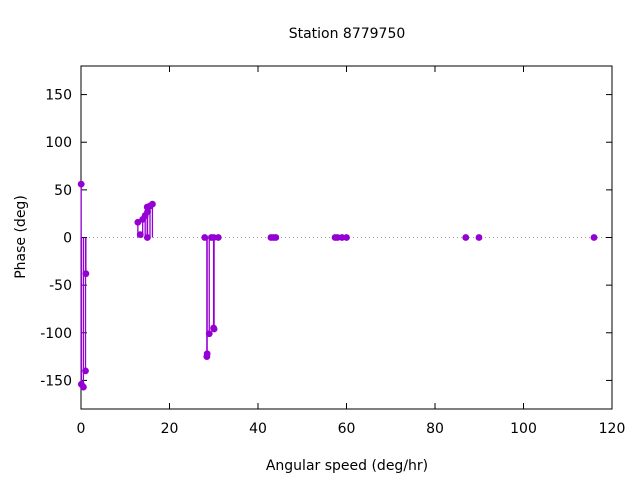 The image size is (640, 480). Describe the element at coordinates (56, 381) in the screenshot. I see `y-tick-label: -150` at that location.